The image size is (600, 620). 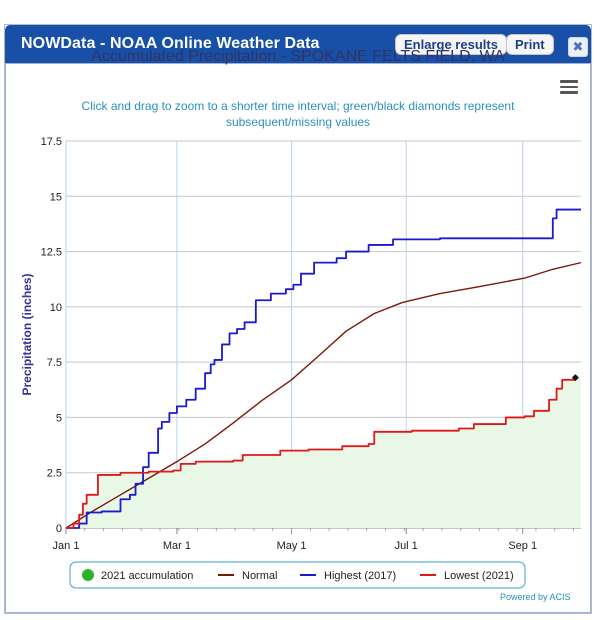 What do you see at coordinates (575, 378) in the screenshot?
I see `end-diamond-marker` at bounding box center [575, 378].